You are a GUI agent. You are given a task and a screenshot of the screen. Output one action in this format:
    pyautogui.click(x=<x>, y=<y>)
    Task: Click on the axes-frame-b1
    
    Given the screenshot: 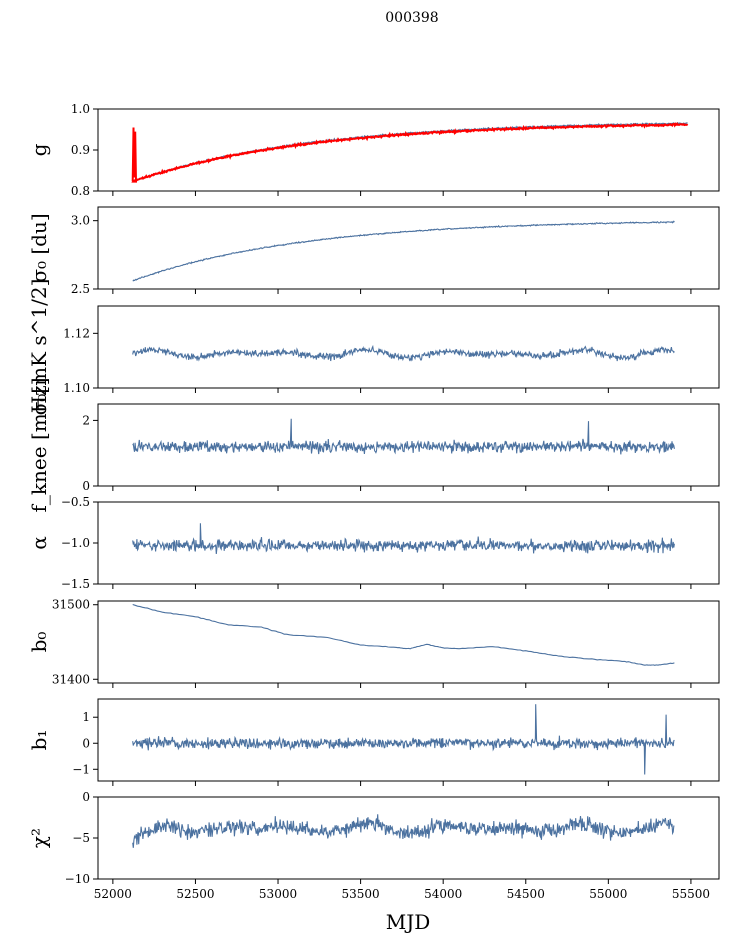 What is the action you would take?
    pyautogui.click(x=408, y=740)
    